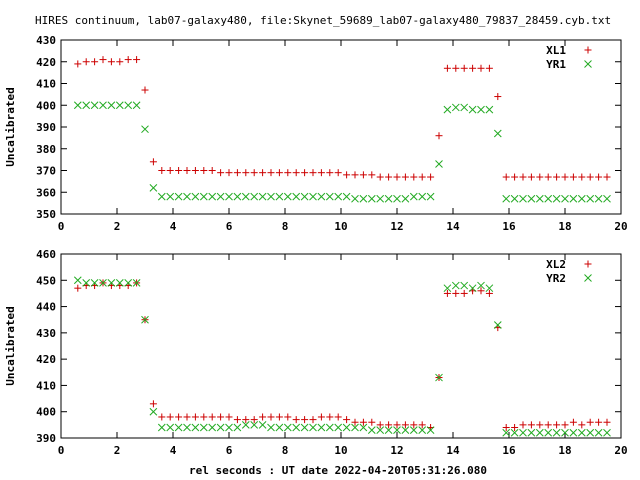 This screenshot has height=480, width=640. I want to click on x-tick-label: 18, so click(564, 450).